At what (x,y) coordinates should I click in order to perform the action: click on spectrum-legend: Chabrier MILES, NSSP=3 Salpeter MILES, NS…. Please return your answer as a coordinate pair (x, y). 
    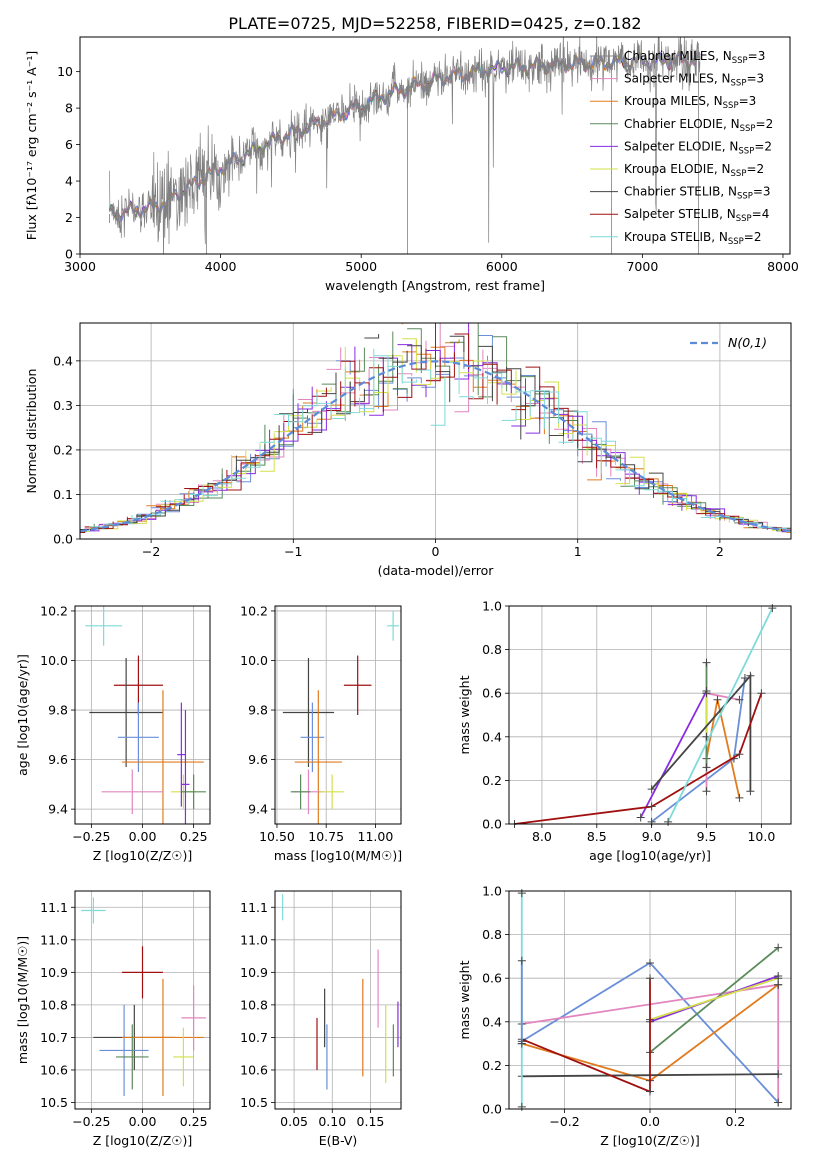
    Looking at the image, I should click on (681, 148).